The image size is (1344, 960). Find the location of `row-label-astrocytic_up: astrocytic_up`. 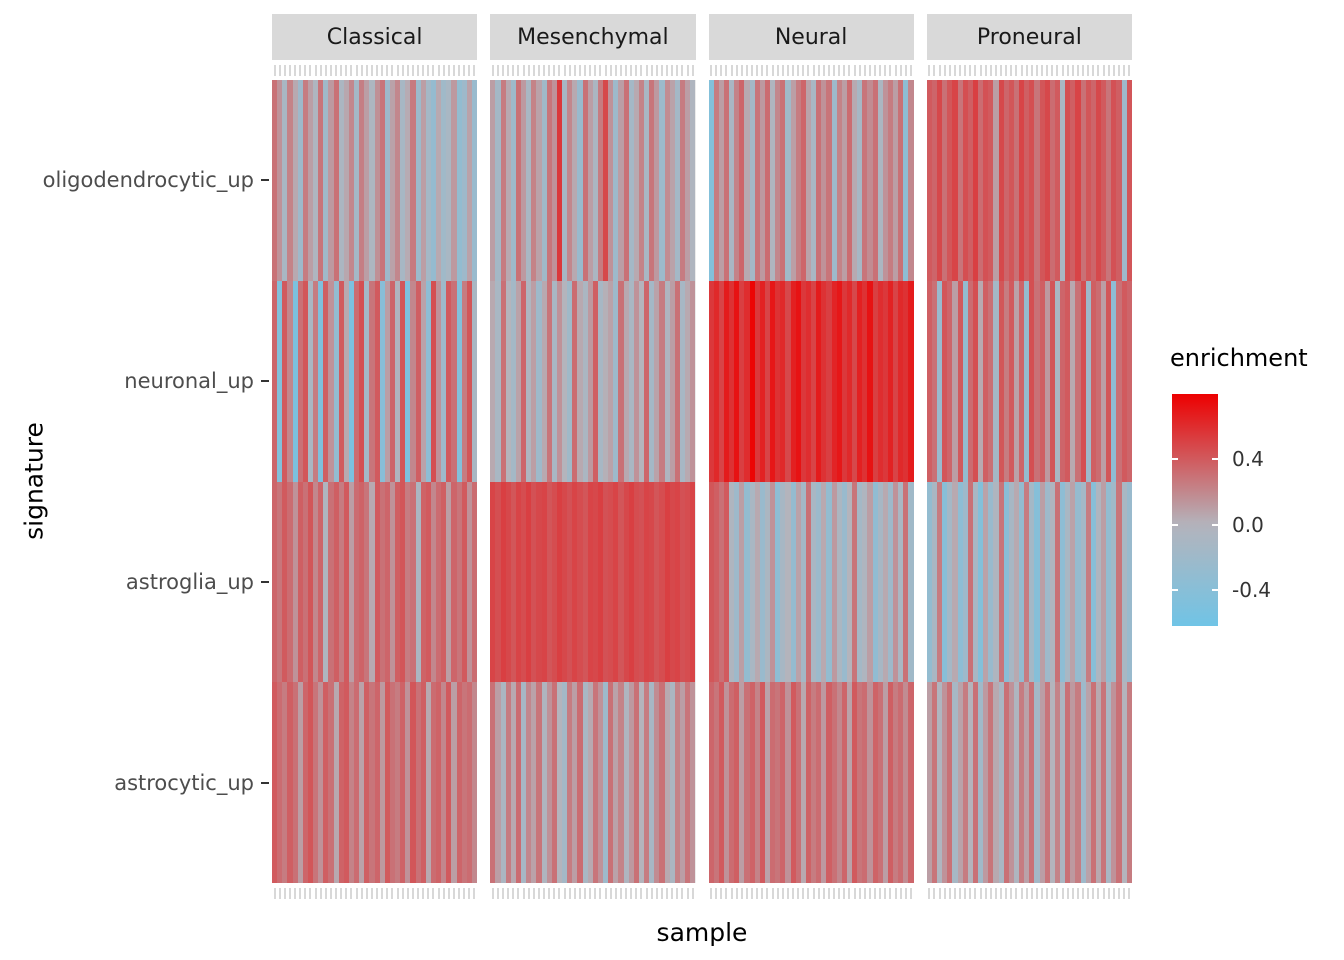

row-label-astrocytic_up: astrocytic_up is located at coordinates (184, 782).